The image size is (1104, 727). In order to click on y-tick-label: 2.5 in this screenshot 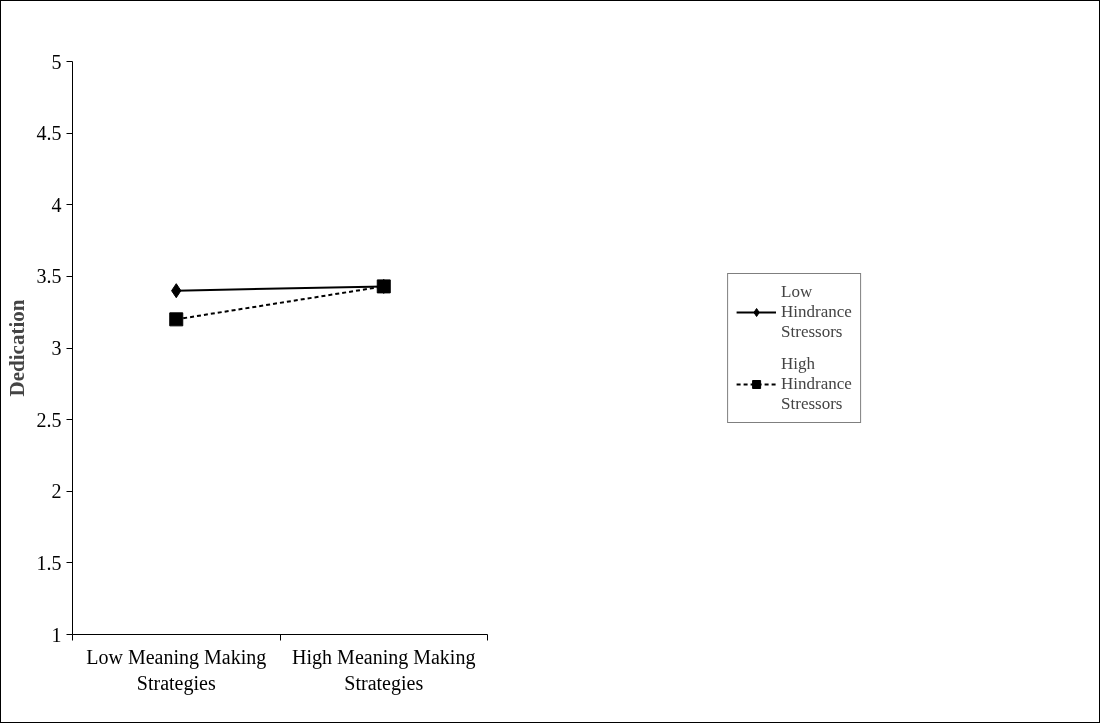, I will do `click(49, 419)`.